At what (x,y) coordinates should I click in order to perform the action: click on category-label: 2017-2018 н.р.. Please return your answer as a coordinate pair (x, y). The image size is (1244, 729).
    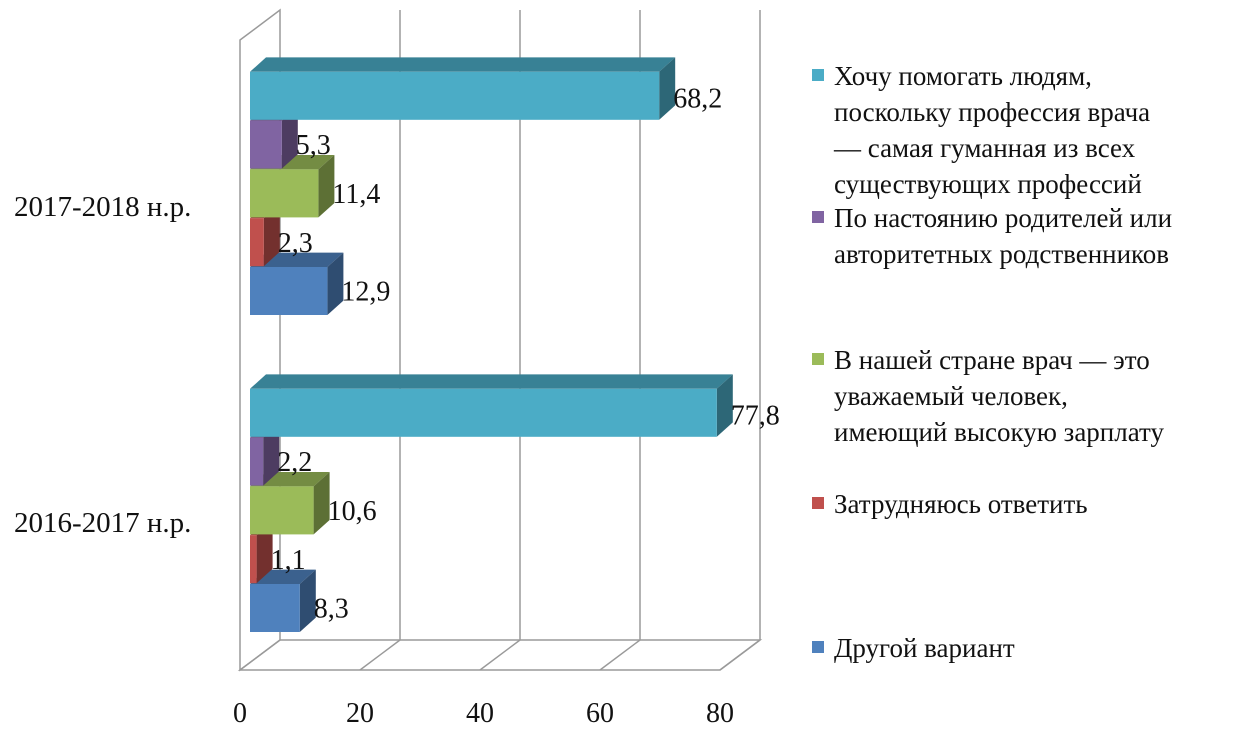
    Looking at the image, I should click on (102, 207).